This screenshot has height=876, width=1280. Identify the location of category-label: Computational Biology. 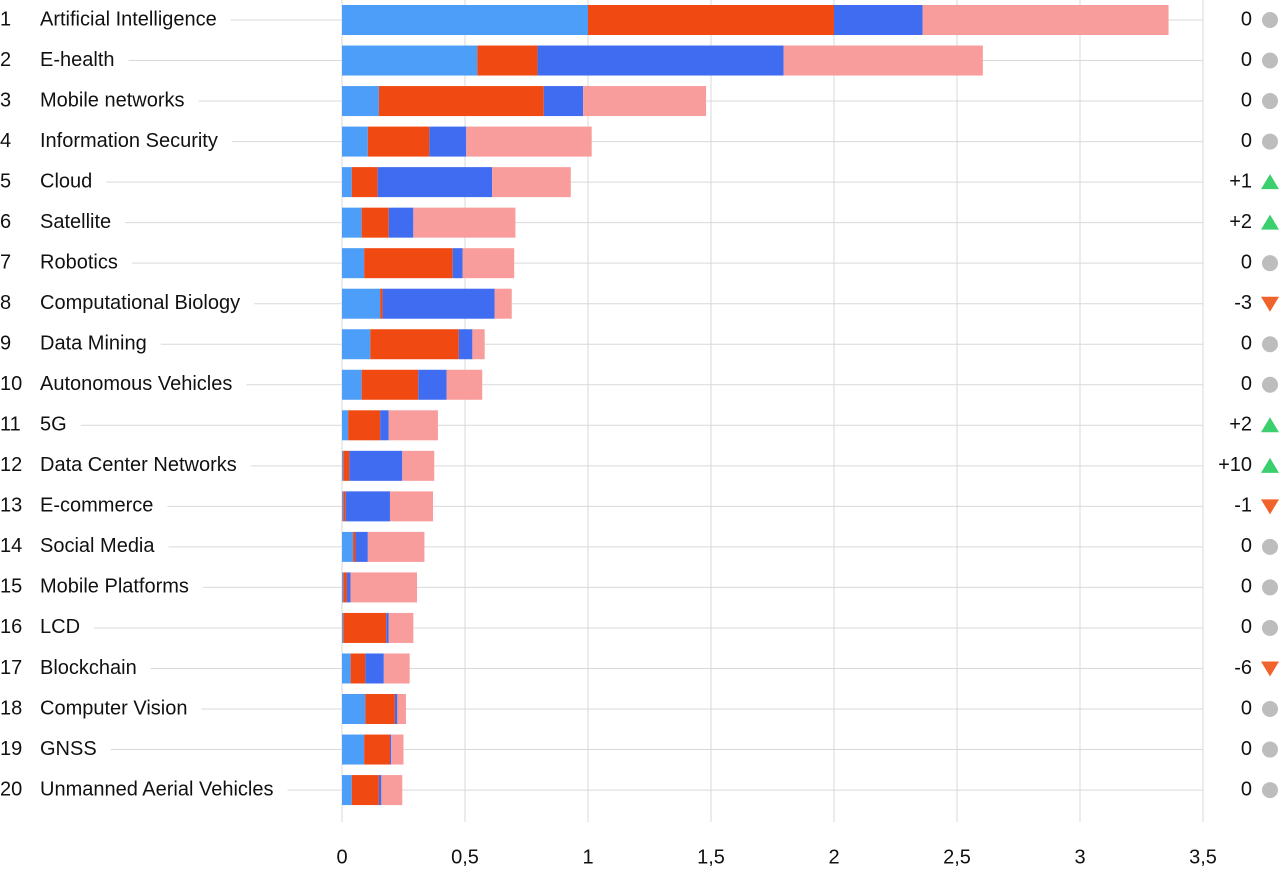
(140, 303).